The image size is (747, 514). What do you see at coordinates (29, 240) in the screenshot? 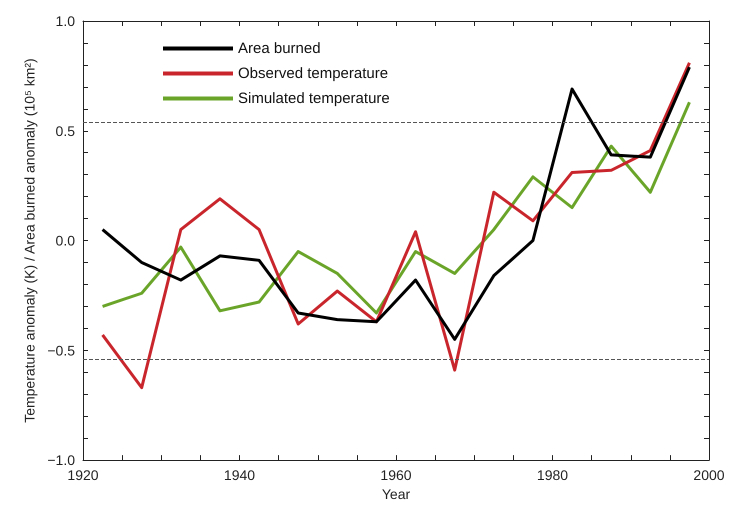
I see `y-axis-title: Temperature anomaly (K) / Area burned anomaly (10⁵ km²)` at bounding box center [29, 240].